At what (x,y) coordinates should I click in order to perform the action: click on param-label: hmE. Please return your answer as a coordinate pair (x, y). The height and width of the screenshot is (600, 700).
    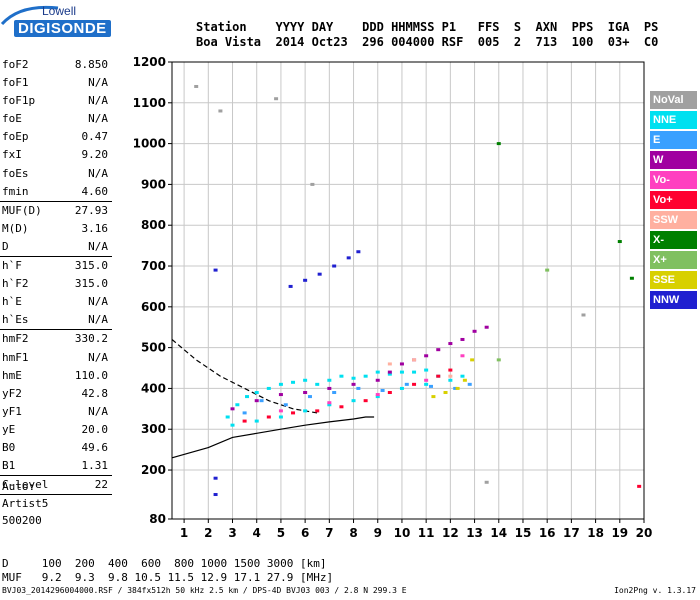
    Looking at the image, I should click on (12, 375).